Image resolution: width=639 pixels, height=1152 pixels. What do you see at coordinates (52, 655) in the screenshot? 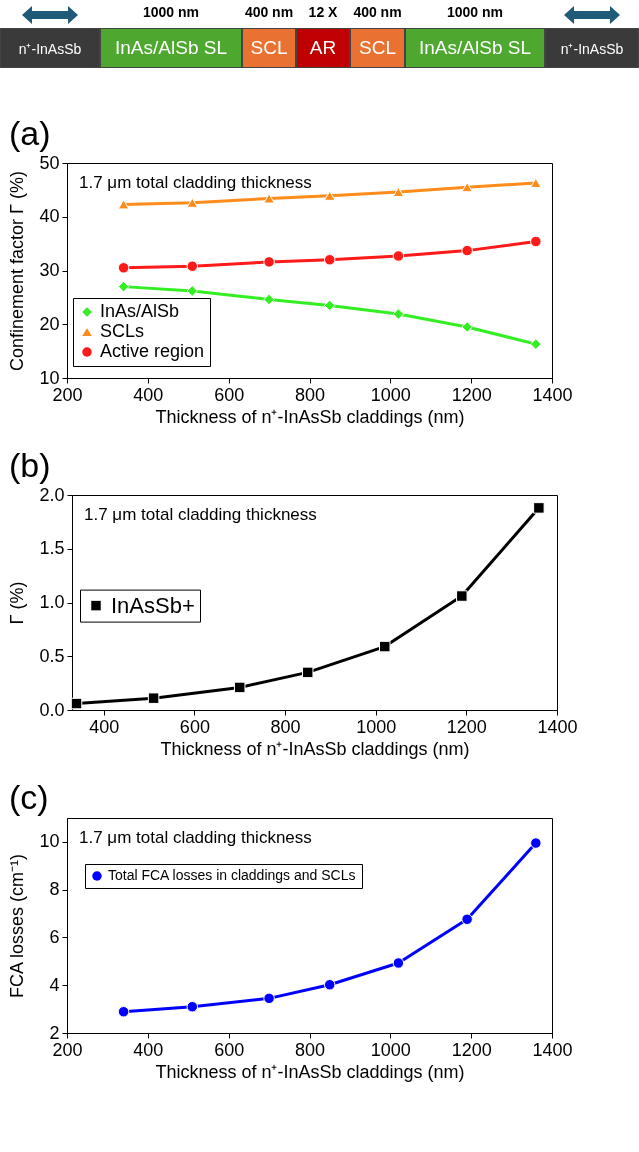
I see `y-tick-label: 0.5` at bounding box center [52, 655].